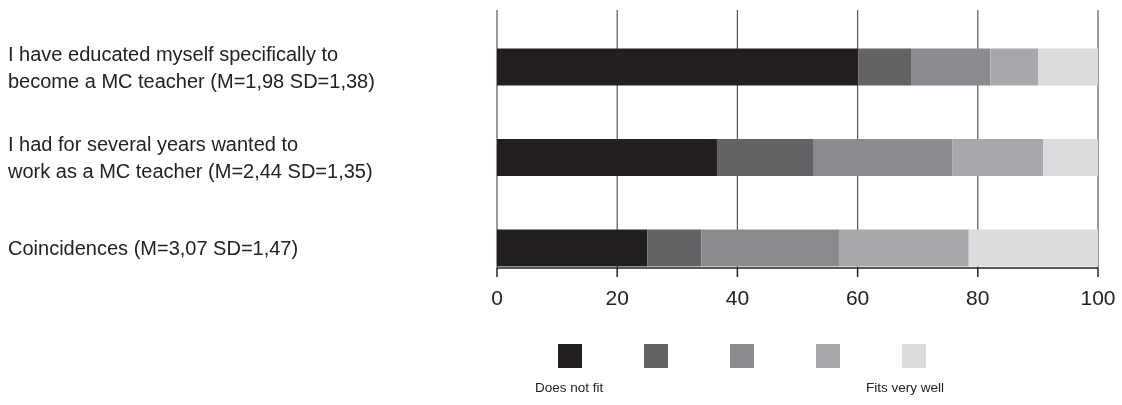 The image size is (1122, 405). Describe the element at coordinates (737, 297) in the screenshot. I see `x-tick-label: 40` at that location.